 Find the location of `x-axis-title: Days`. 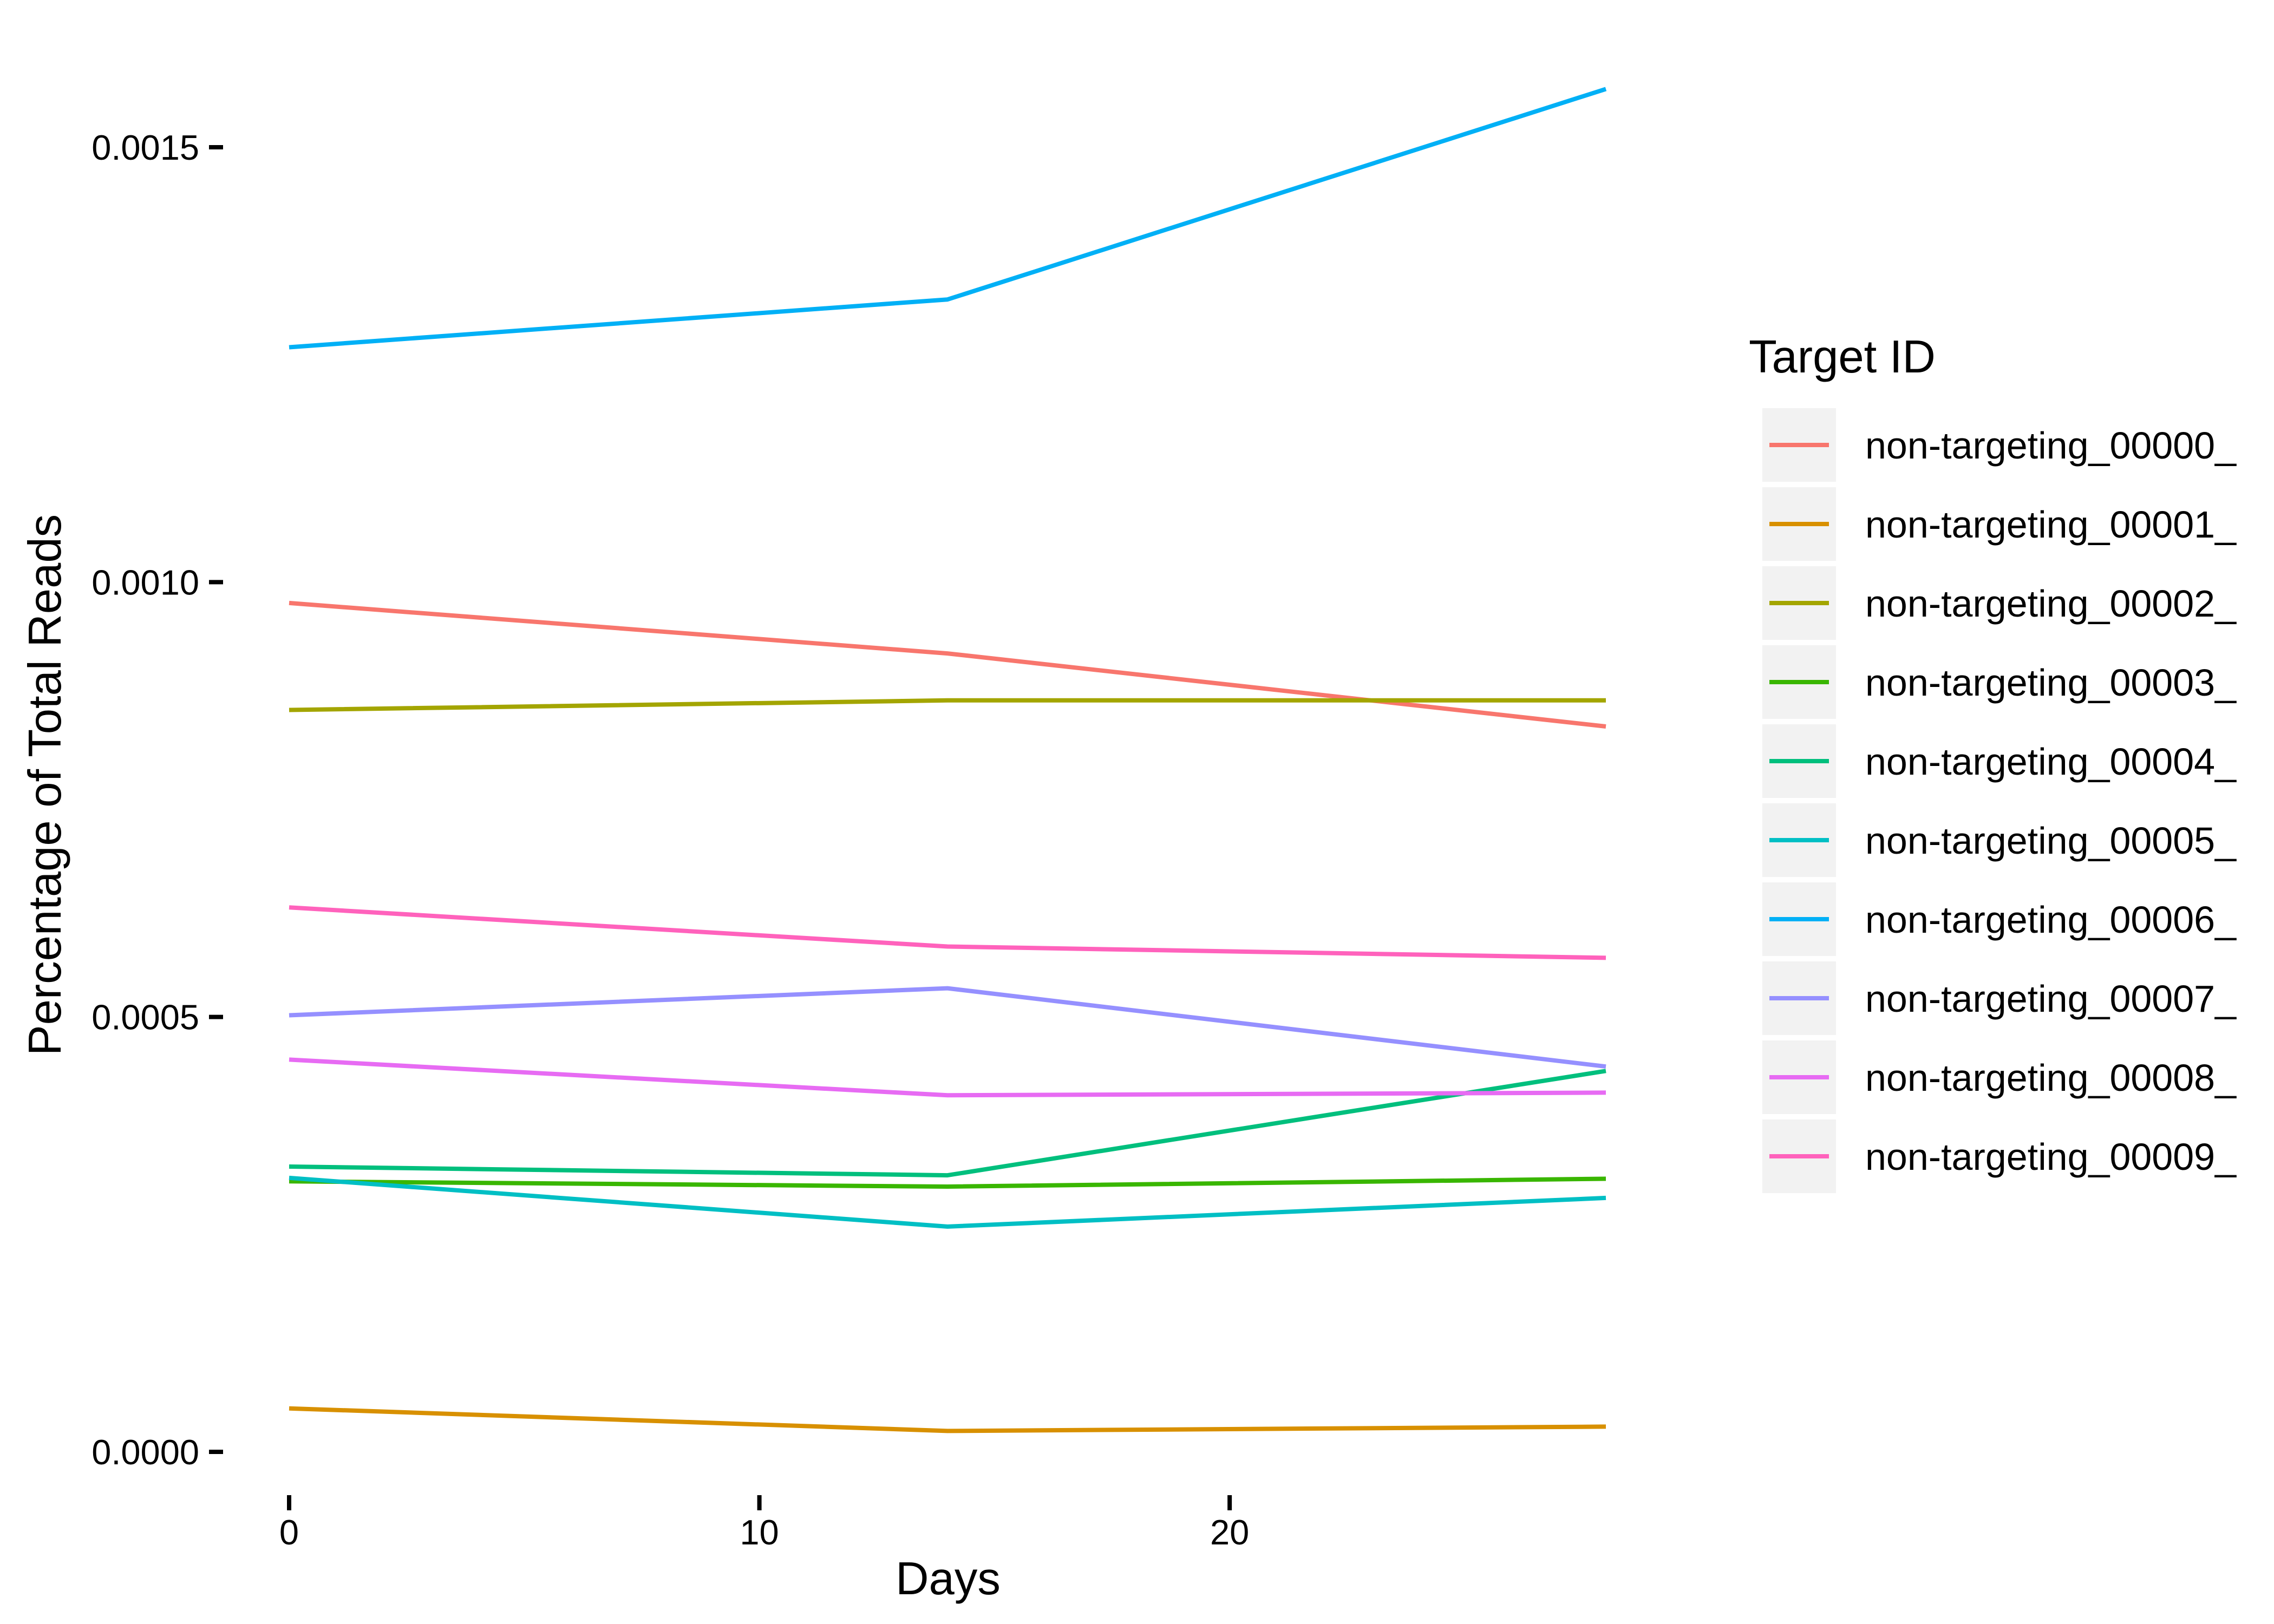

x-axis-title: Days is located at coordinates (949, 1579).